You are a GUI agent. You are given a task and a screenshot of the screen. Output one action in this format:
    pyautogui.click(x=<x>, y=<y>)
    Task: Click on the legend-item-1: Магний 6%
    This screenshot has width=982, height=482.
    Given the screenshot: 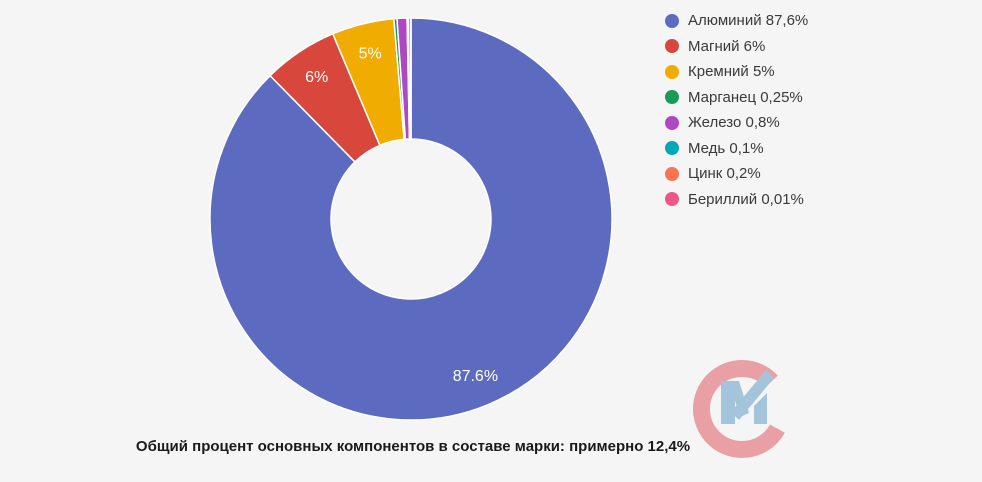 What is the action you would take?
    pyautogui.click(x=736, y=47)
    